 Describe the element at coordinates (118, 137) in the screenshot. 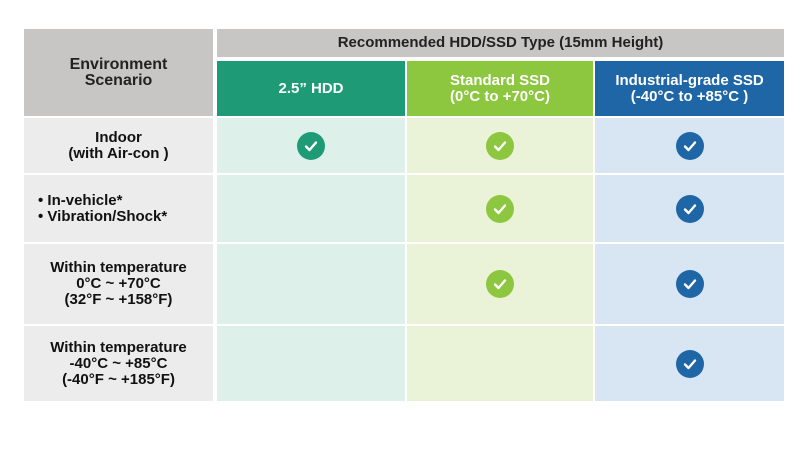

I see `row1-label-line-1: Indoor` at that location.